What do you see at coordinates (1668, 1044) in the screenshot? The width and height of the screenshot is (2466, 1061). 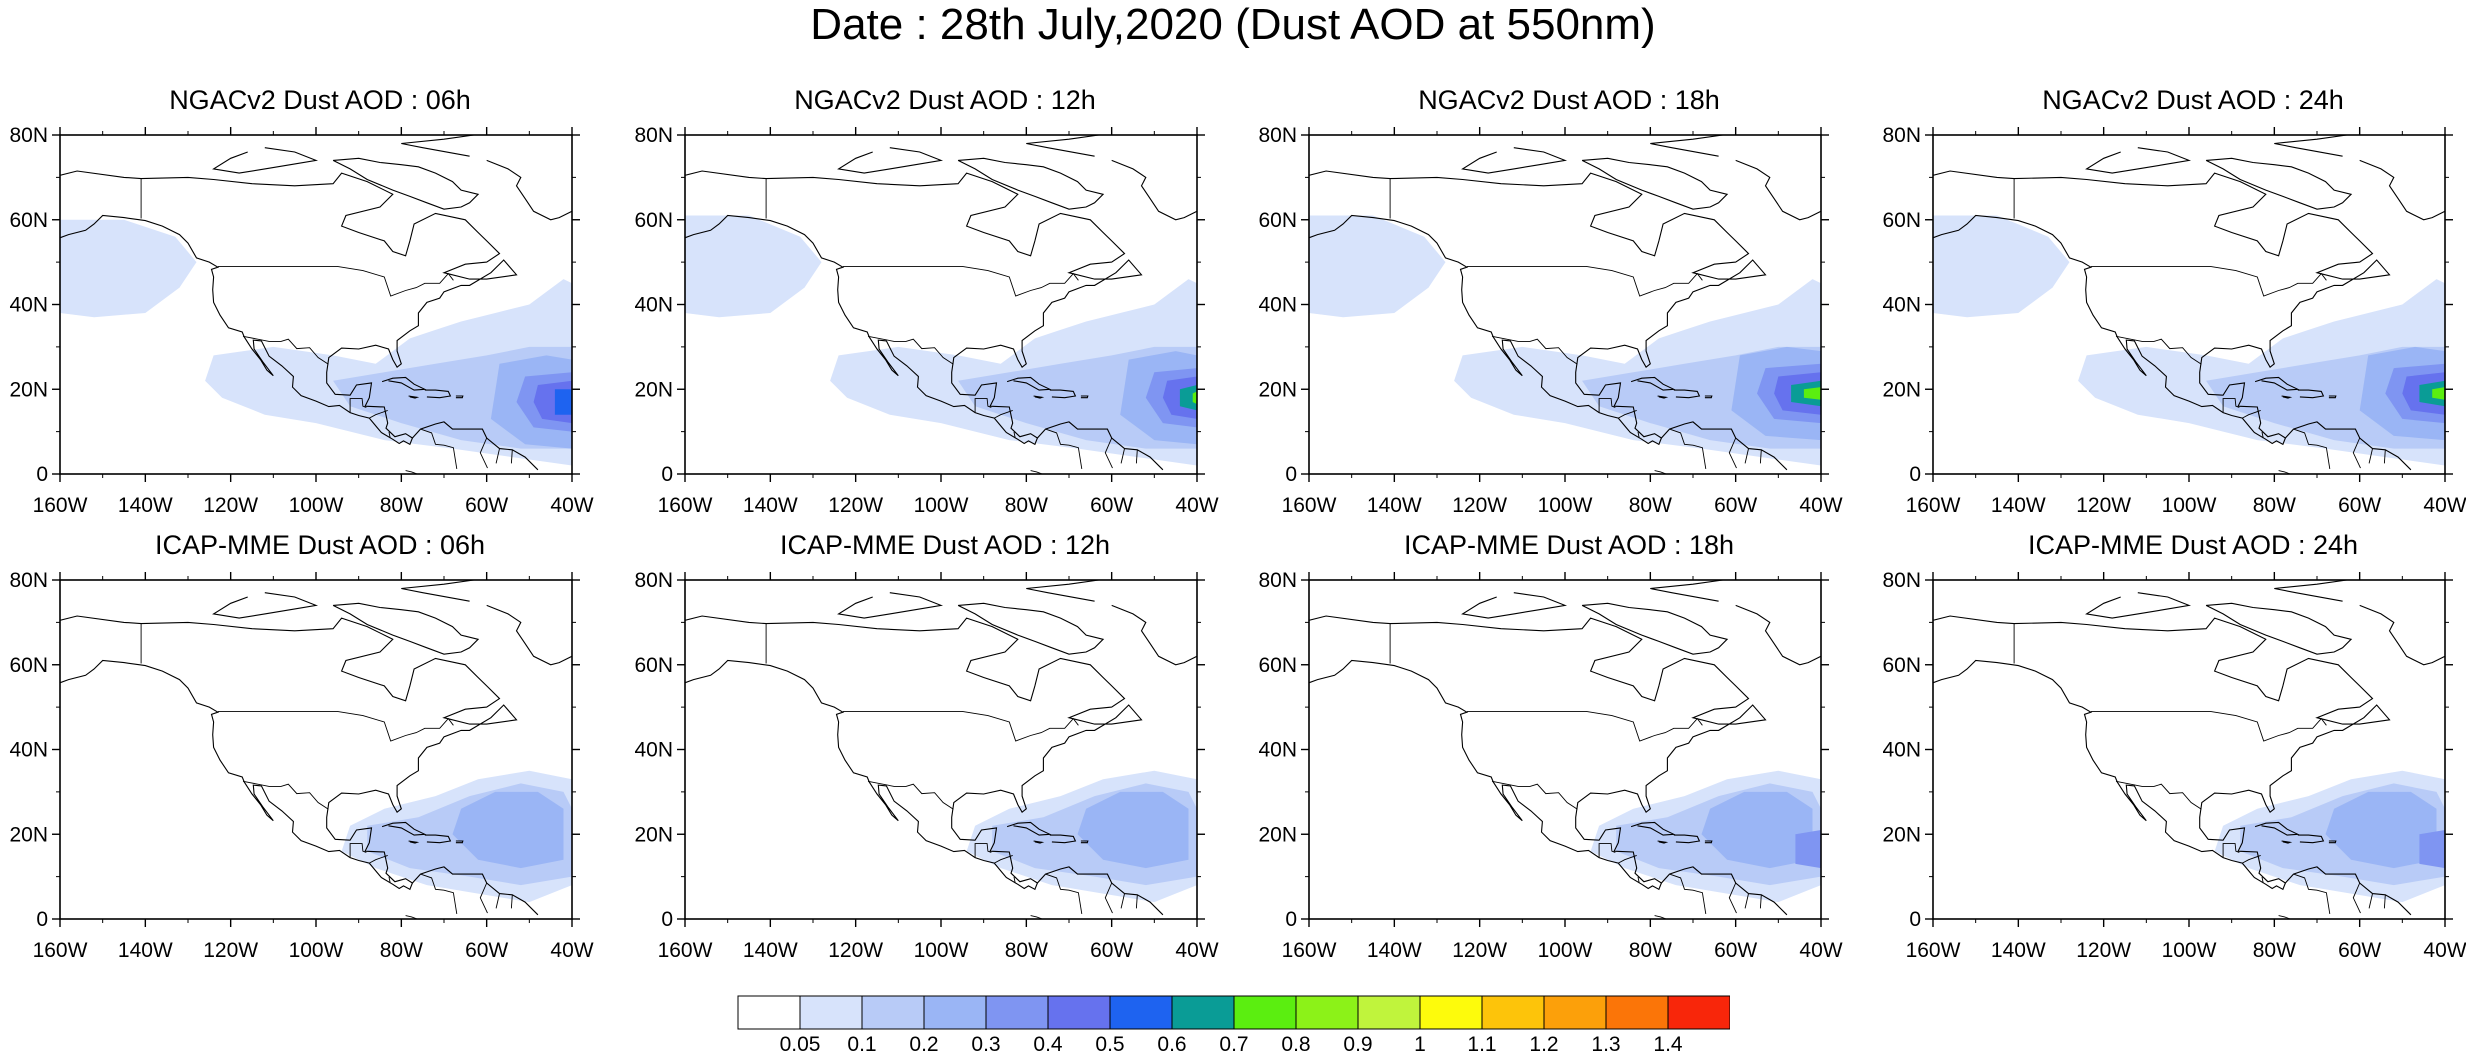 I see `colorbar-level-label: 1.4` at bounding box center [1668, 1044].